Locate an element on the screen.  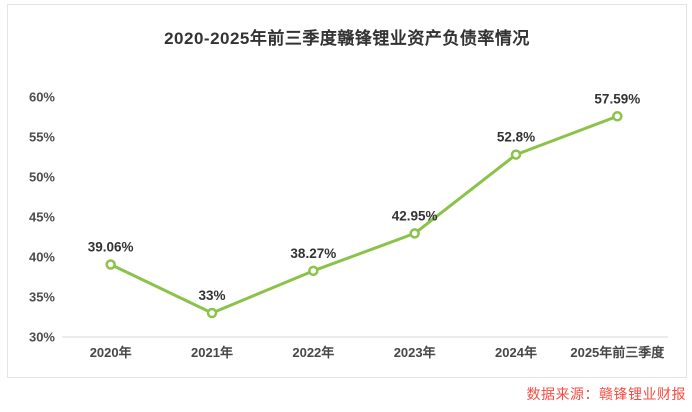
x-axis-label: 2025年前三季度 is located at coordinates (617, 352).